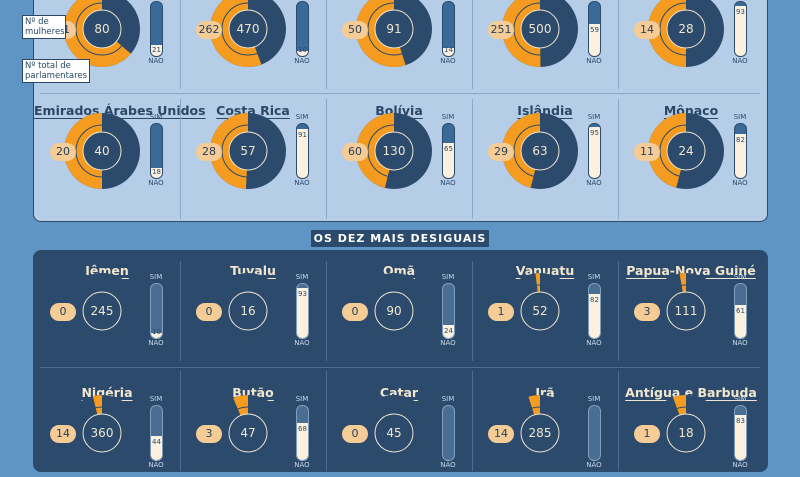  Describe the element at coordinates (501, 434) in the screenshot. I see `women-count-badge: 14` at that location.